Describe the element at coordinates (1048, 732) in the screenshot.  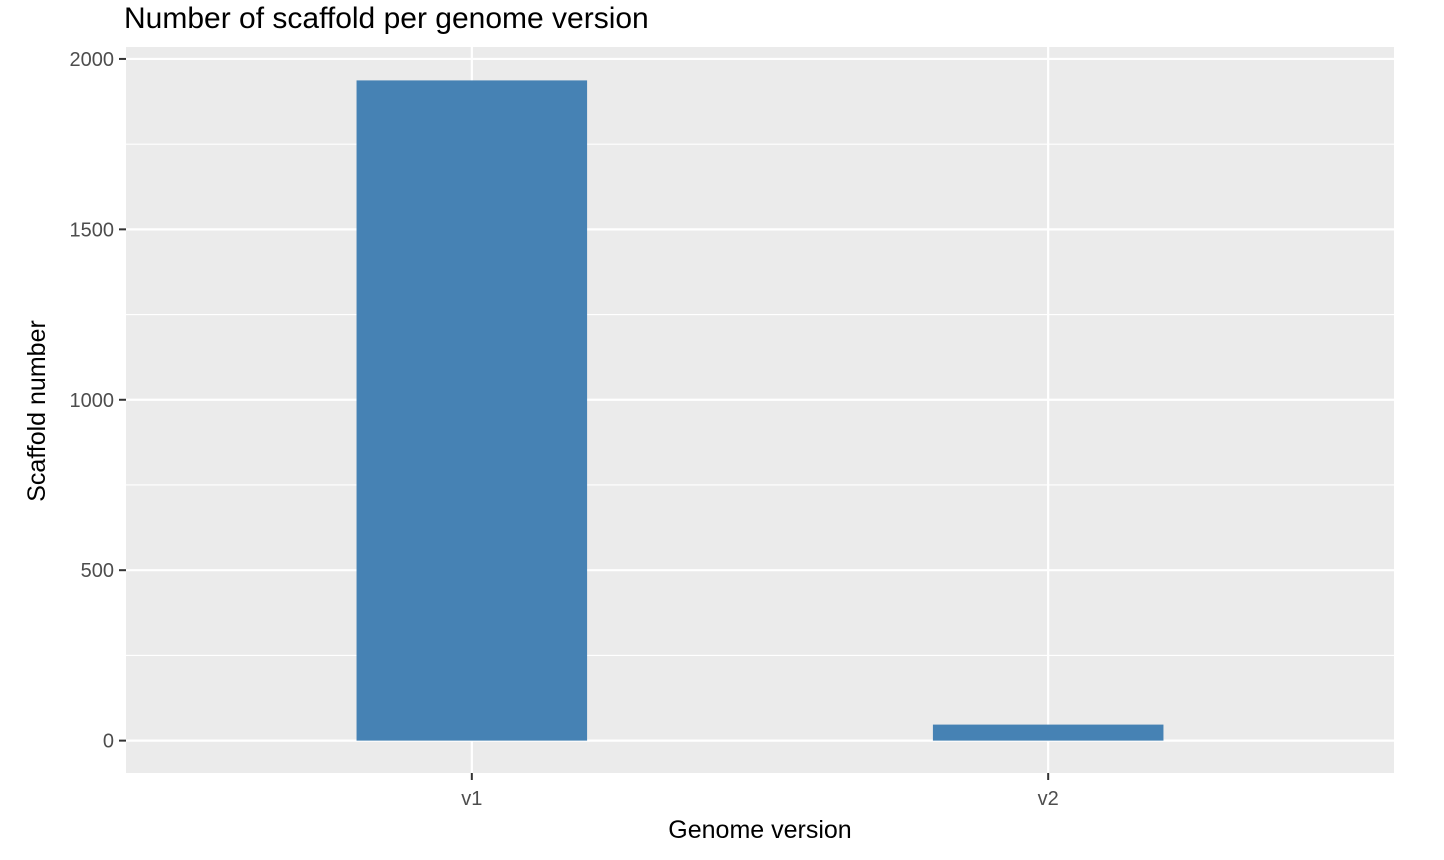
I see `bar-v2` at that location.